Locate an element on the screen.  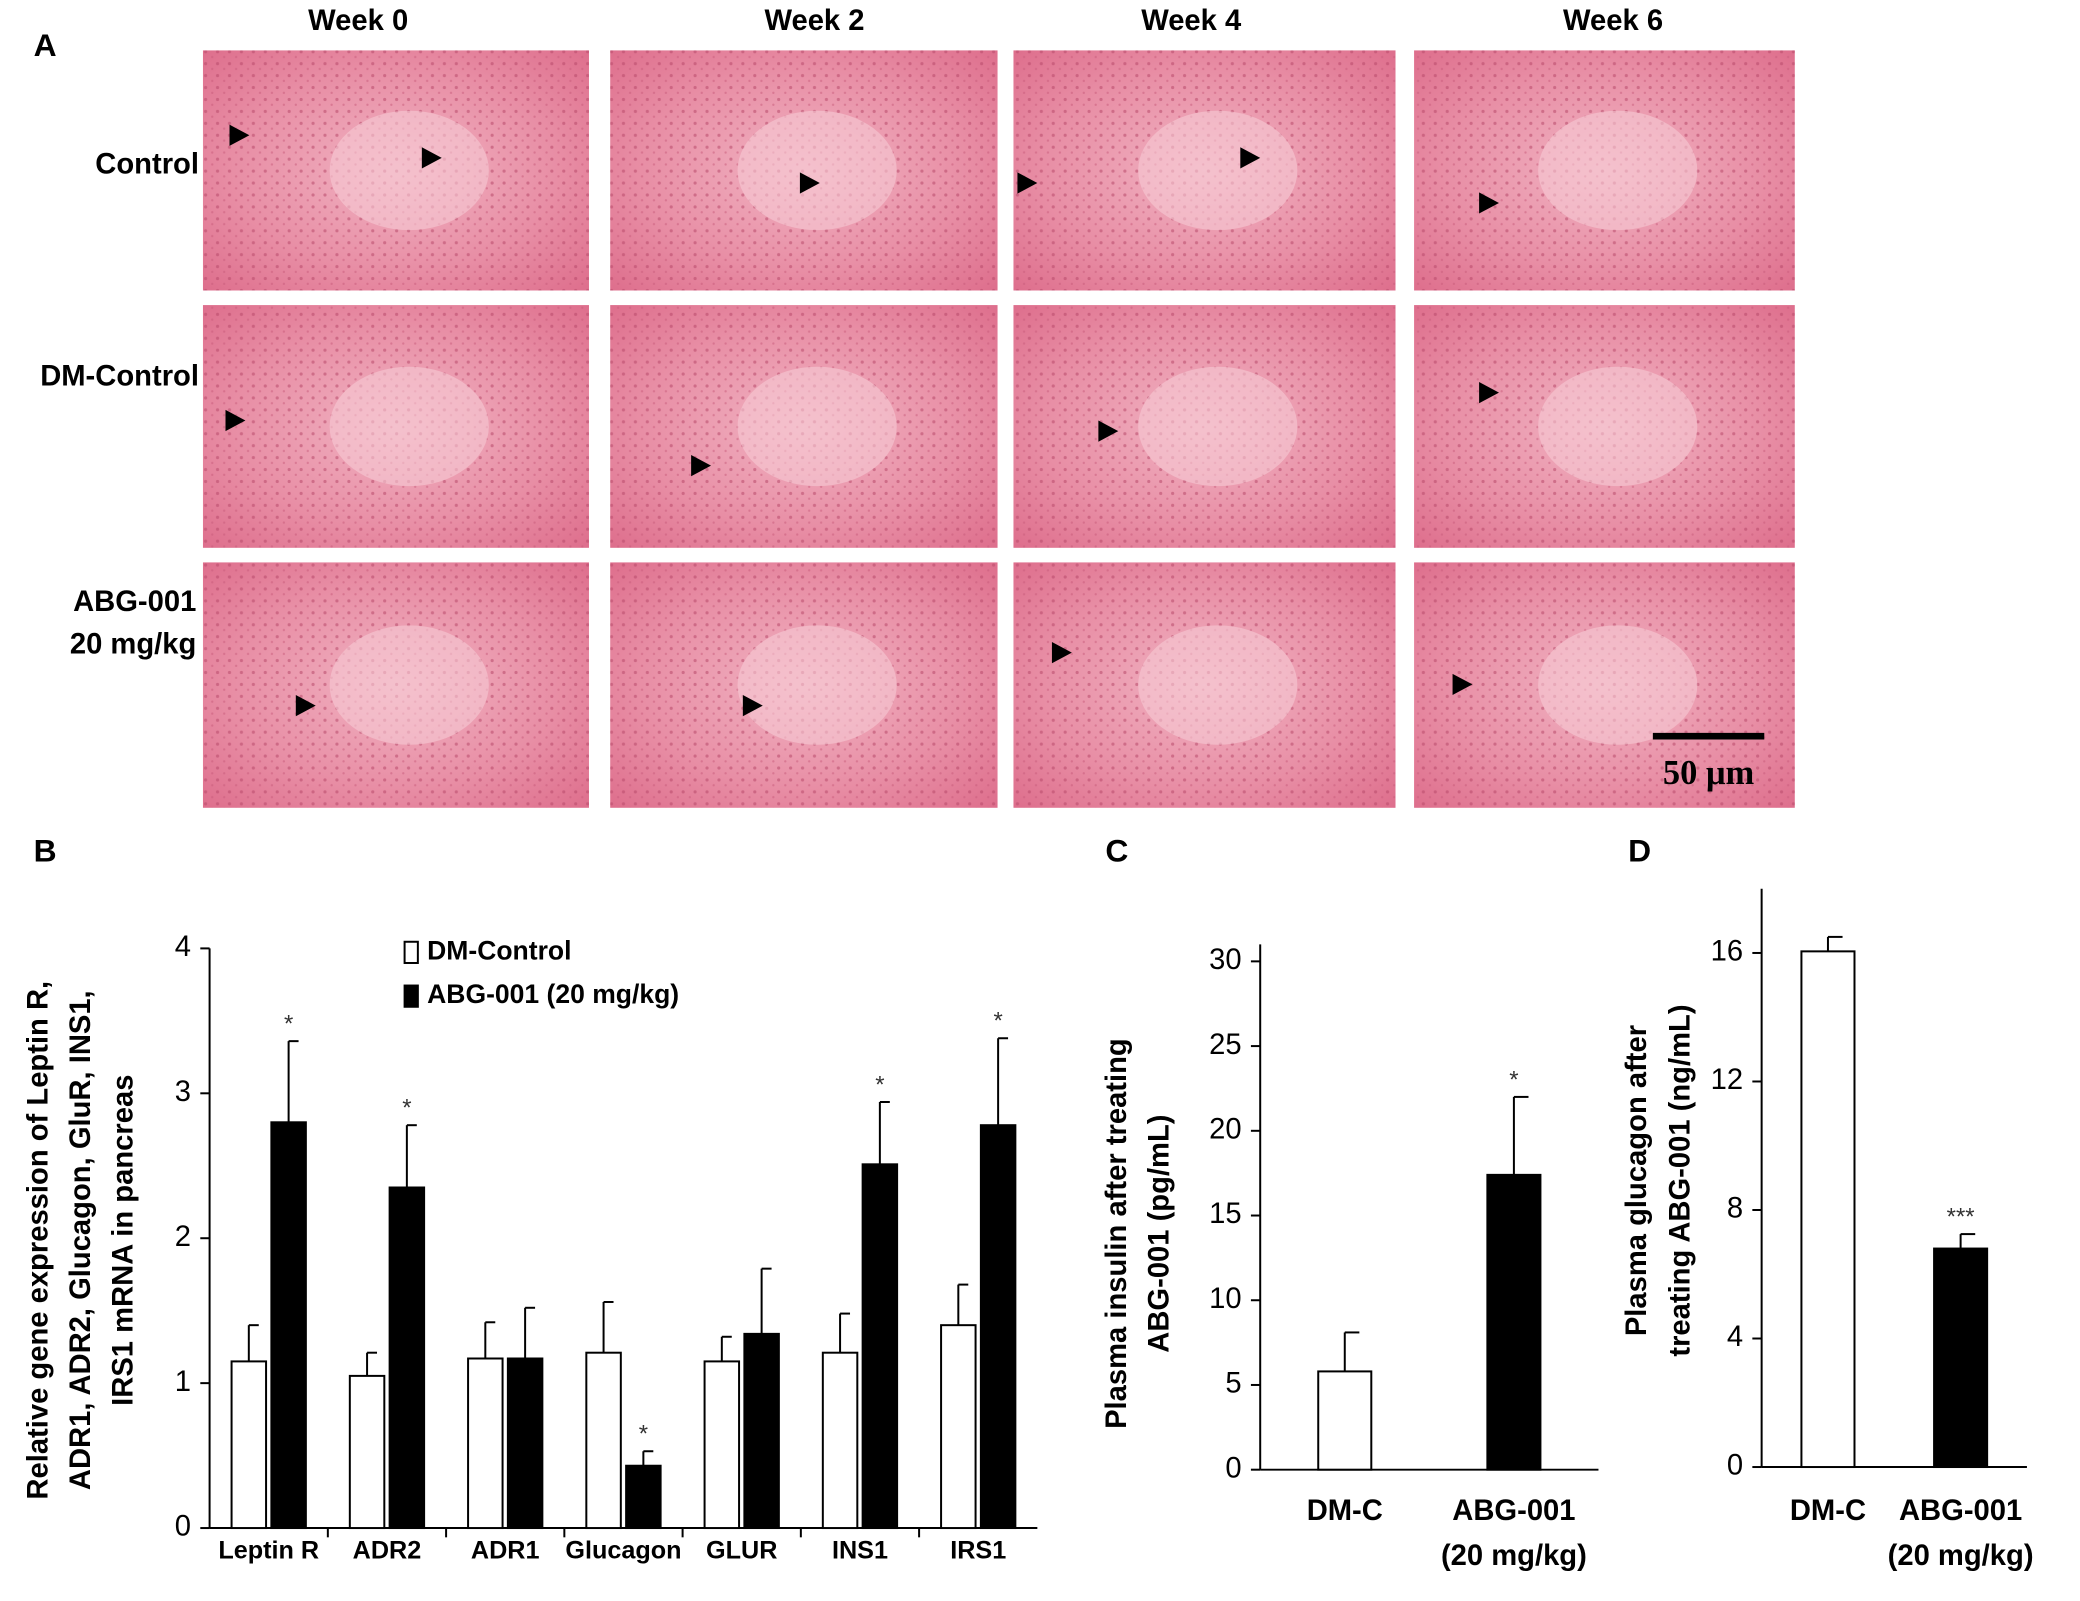
x-tick-label: Glucagon is located at coordinates (623, 1551).